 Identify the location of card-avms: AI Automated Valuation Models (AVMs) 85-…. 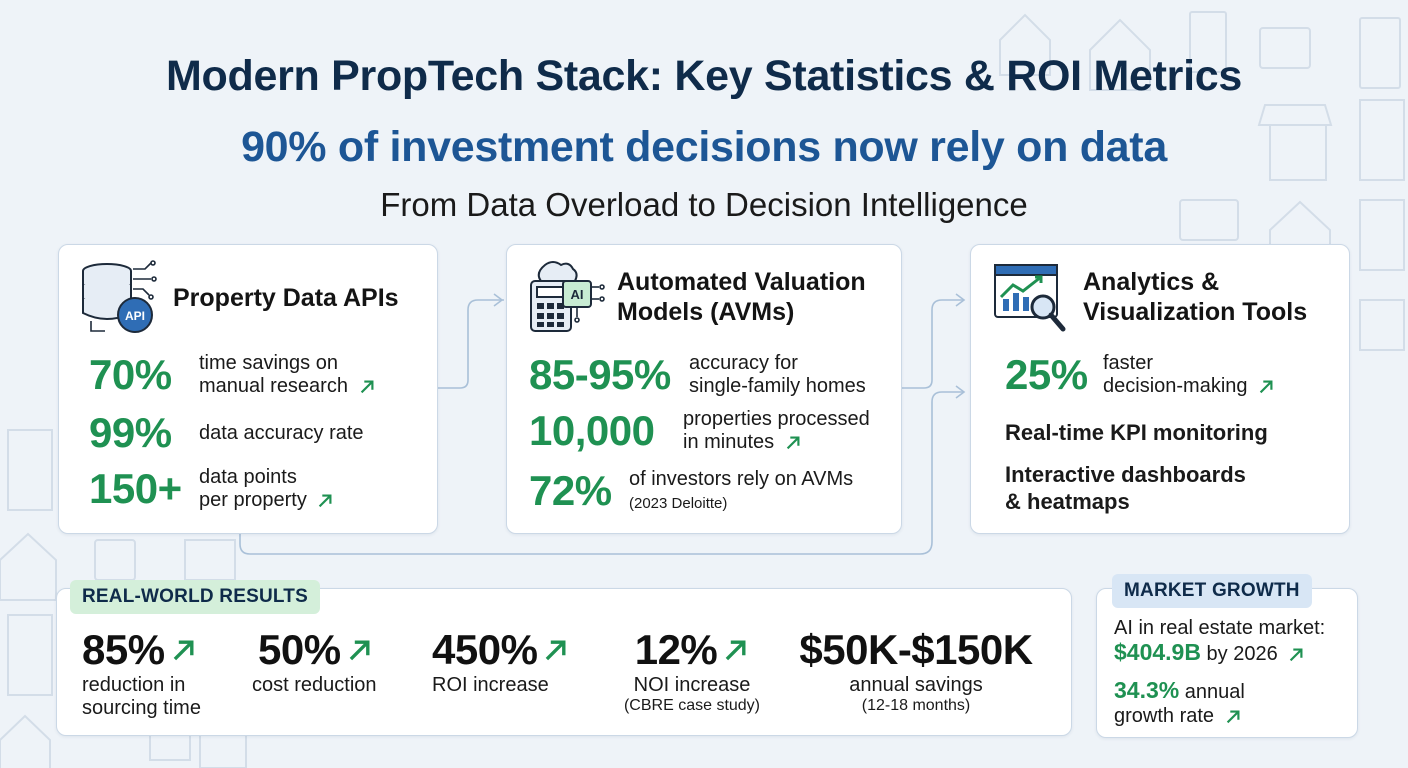
(704, 389).